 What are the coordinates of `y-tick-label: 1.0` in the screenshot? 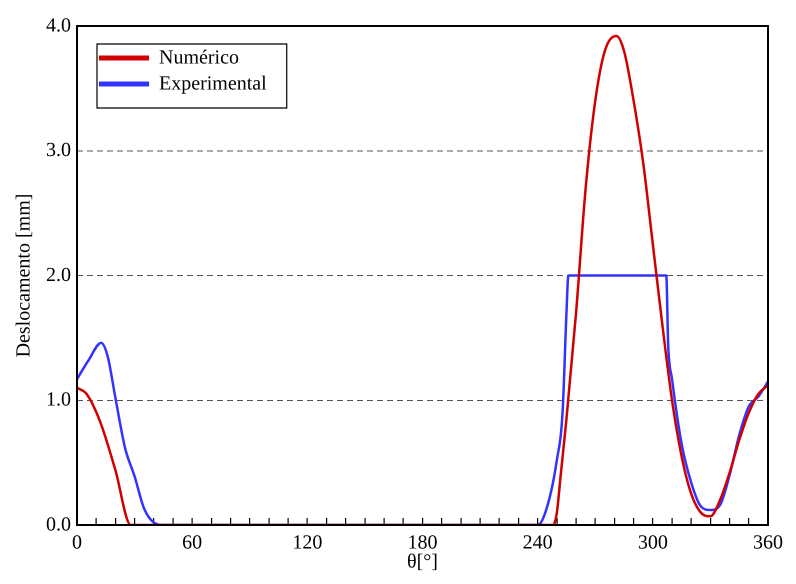 It's located at (58, 399).